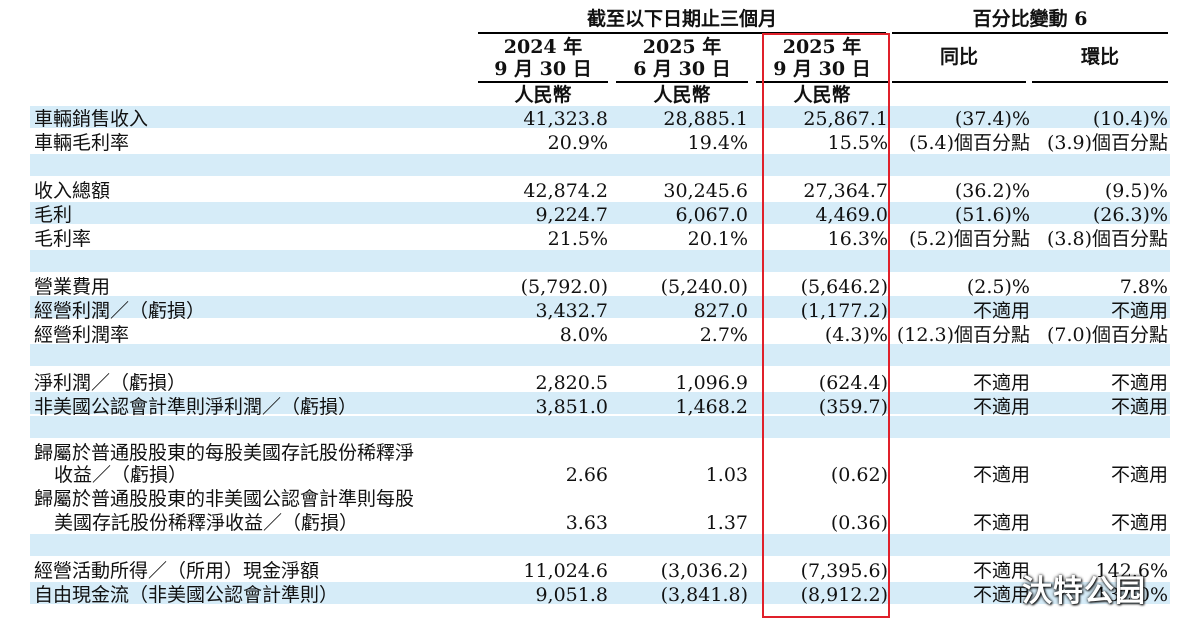 Image resolution: width=1200 pixels, height=625 pixels. What do you see at coordinates (120, 311) in the screenshot?
I see `row-label: 經營利潤／（虧損）` at bounding box center [120, 311].